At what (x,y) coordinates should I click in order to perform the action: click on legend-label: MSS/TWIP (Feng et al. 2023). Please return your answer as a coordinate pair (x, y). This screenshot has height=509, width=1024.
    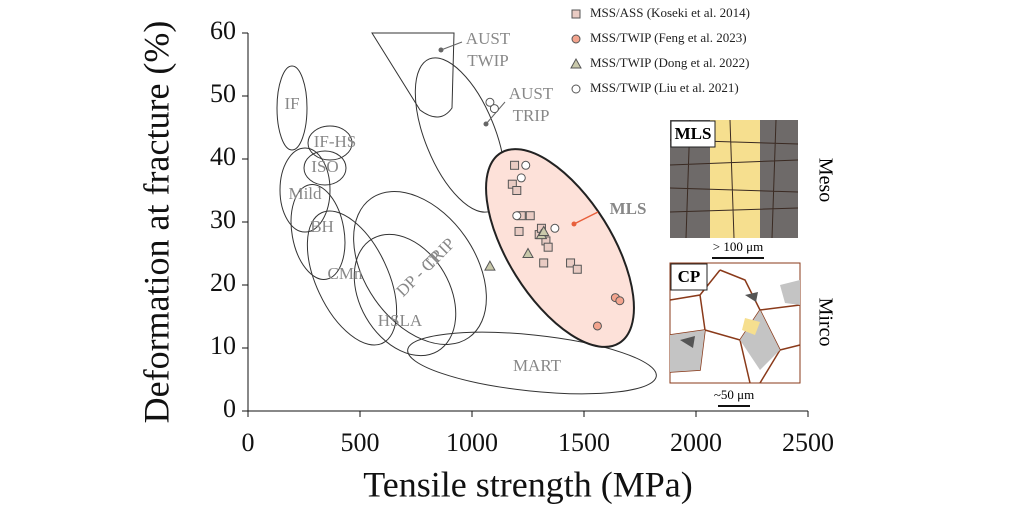
    Looking at the image, I should click on (668, 37).